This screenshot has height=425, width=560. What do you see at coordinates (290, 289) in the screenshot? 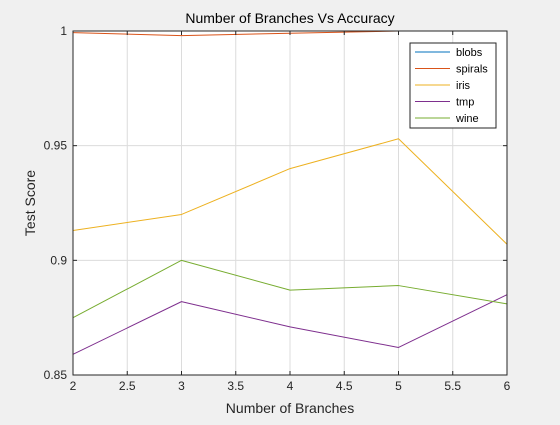
I see `series-line-wine` at bounding box center [290, 289].